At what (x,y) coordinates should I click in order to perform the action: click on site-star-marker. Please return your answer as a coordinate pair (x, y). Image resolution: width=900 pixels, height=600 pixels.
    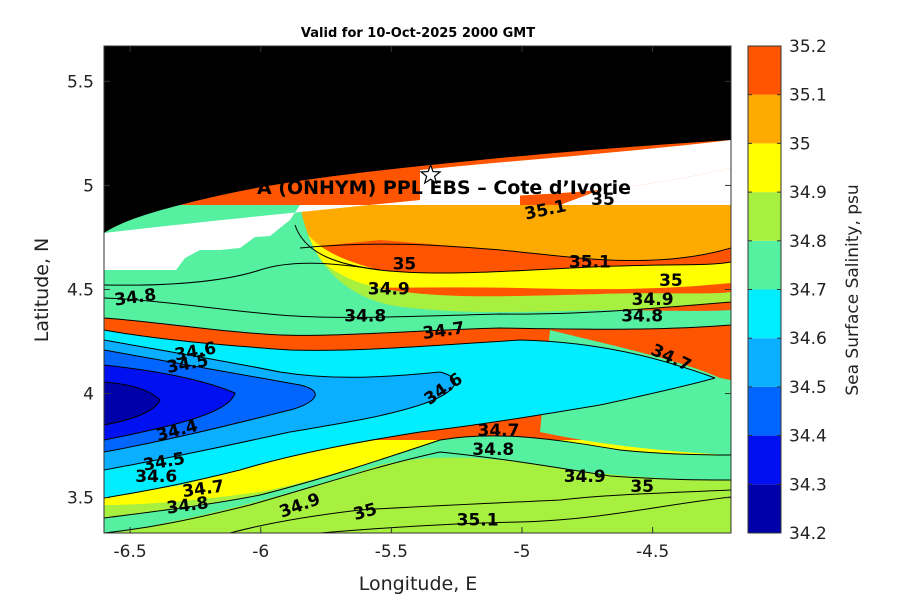
    Looking at the image, I should click on (430, 174).